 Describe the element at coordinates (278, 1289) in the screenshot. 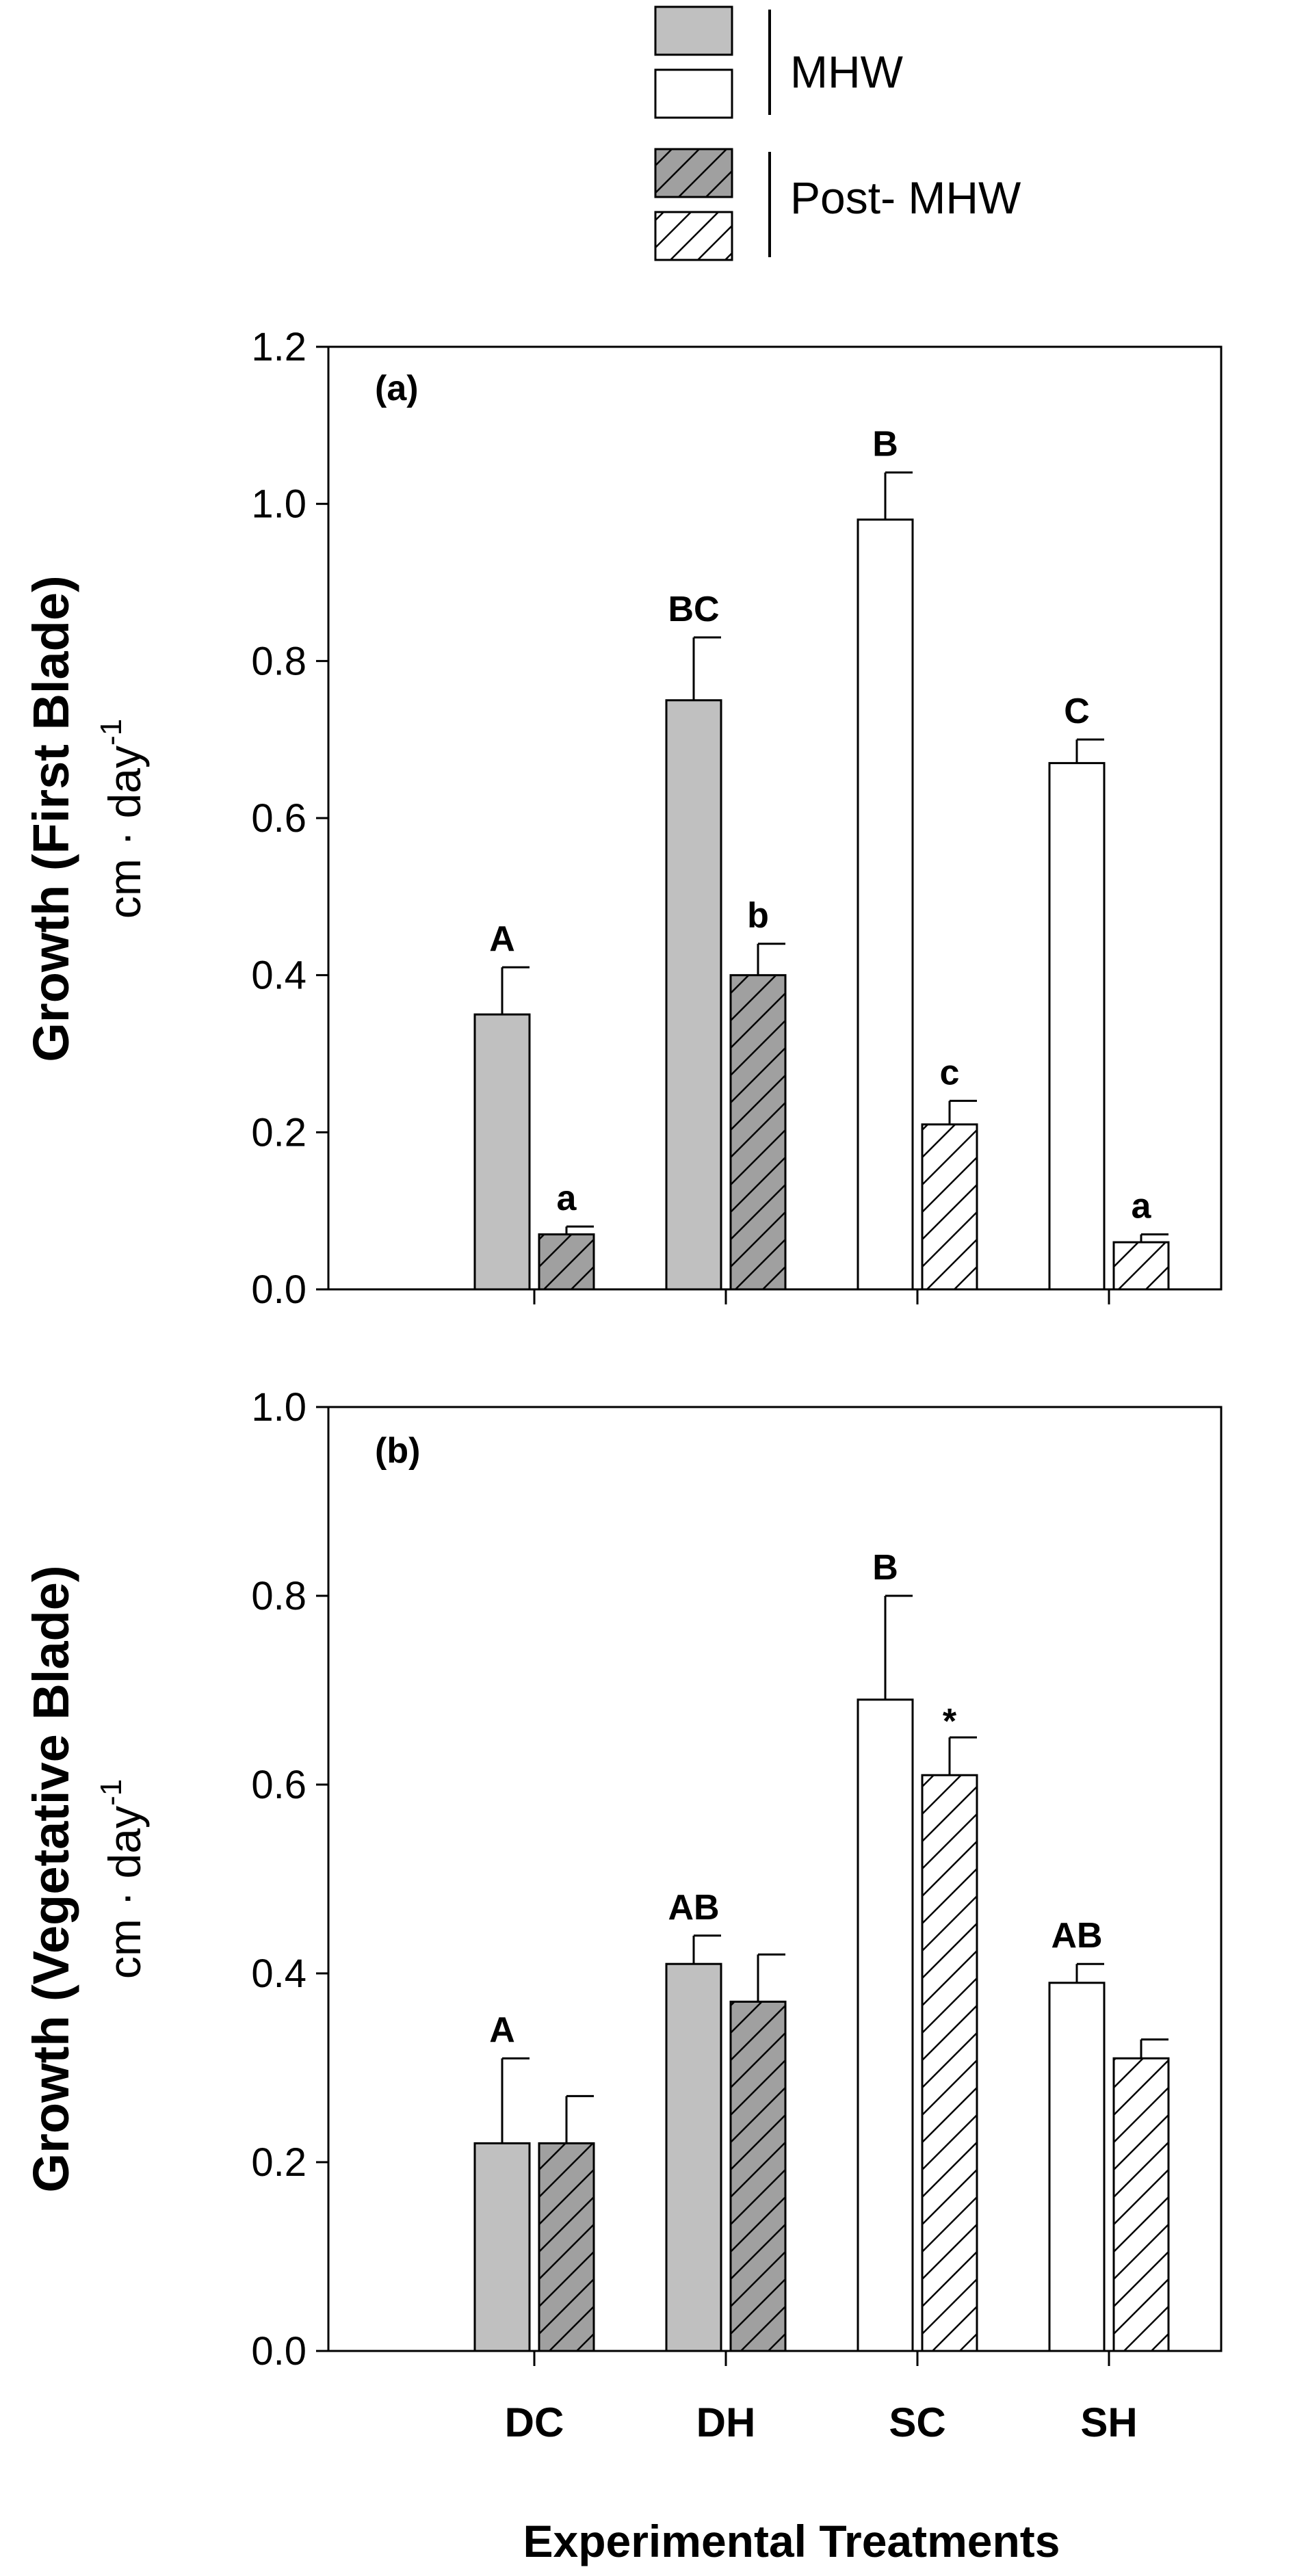

I see `y-tick-label-a: 0.0` at that location.